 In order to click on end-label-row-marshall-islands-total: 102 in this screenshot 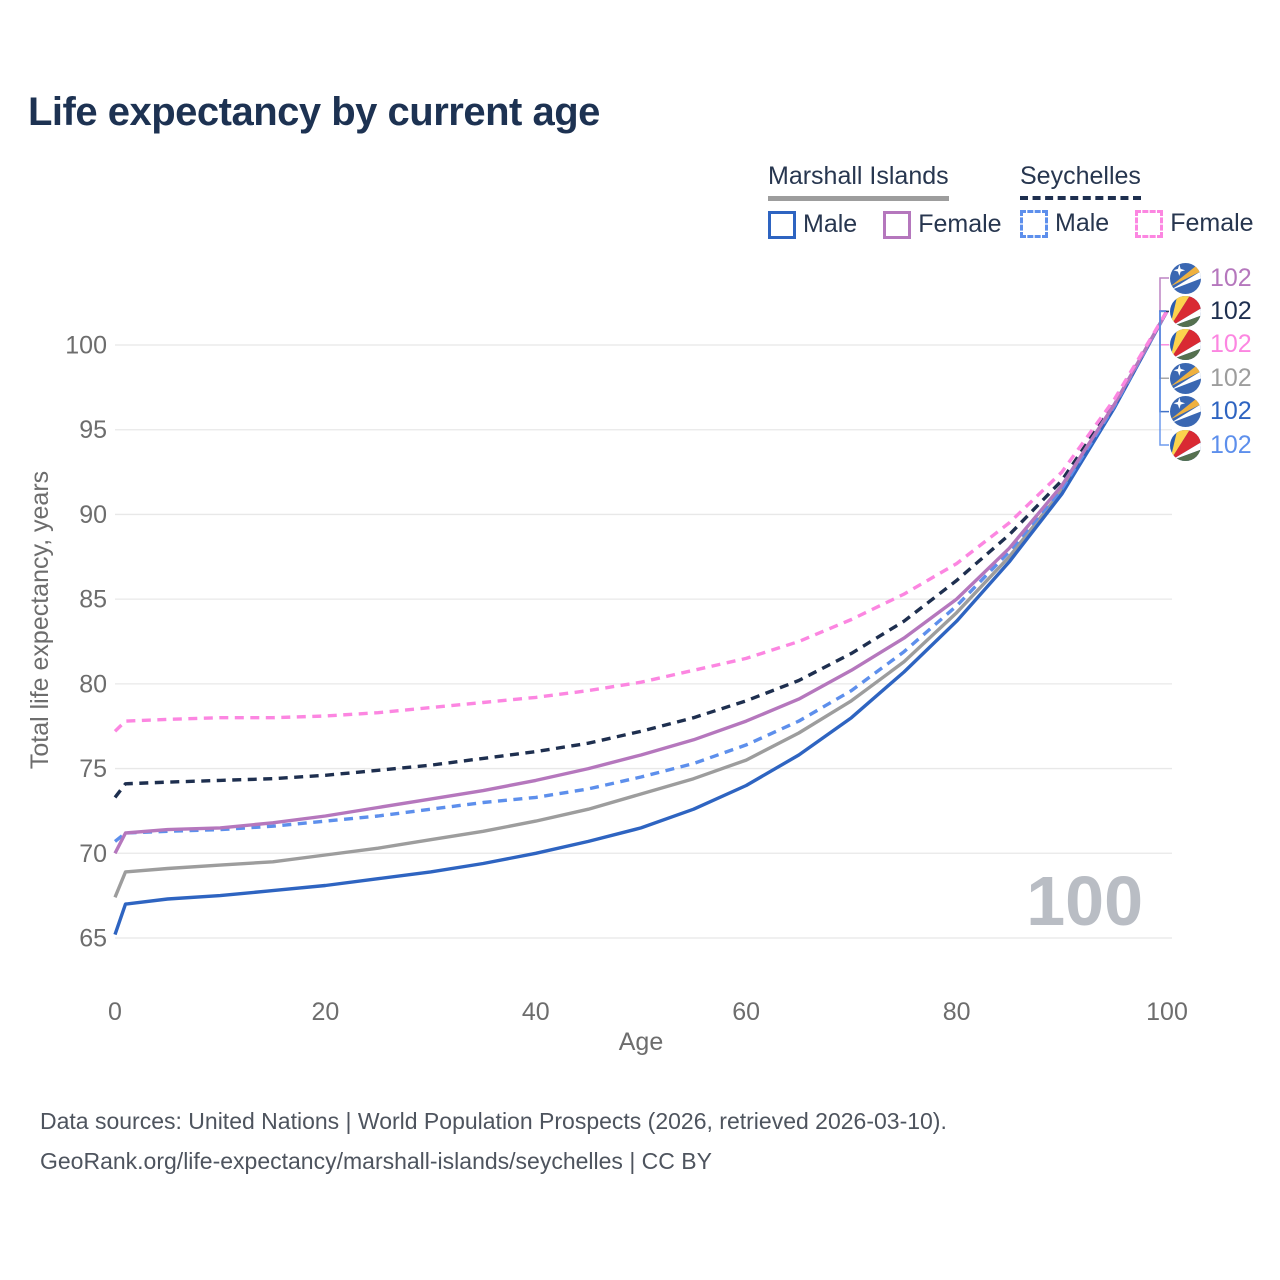, I will do `click(1211, 378)`.